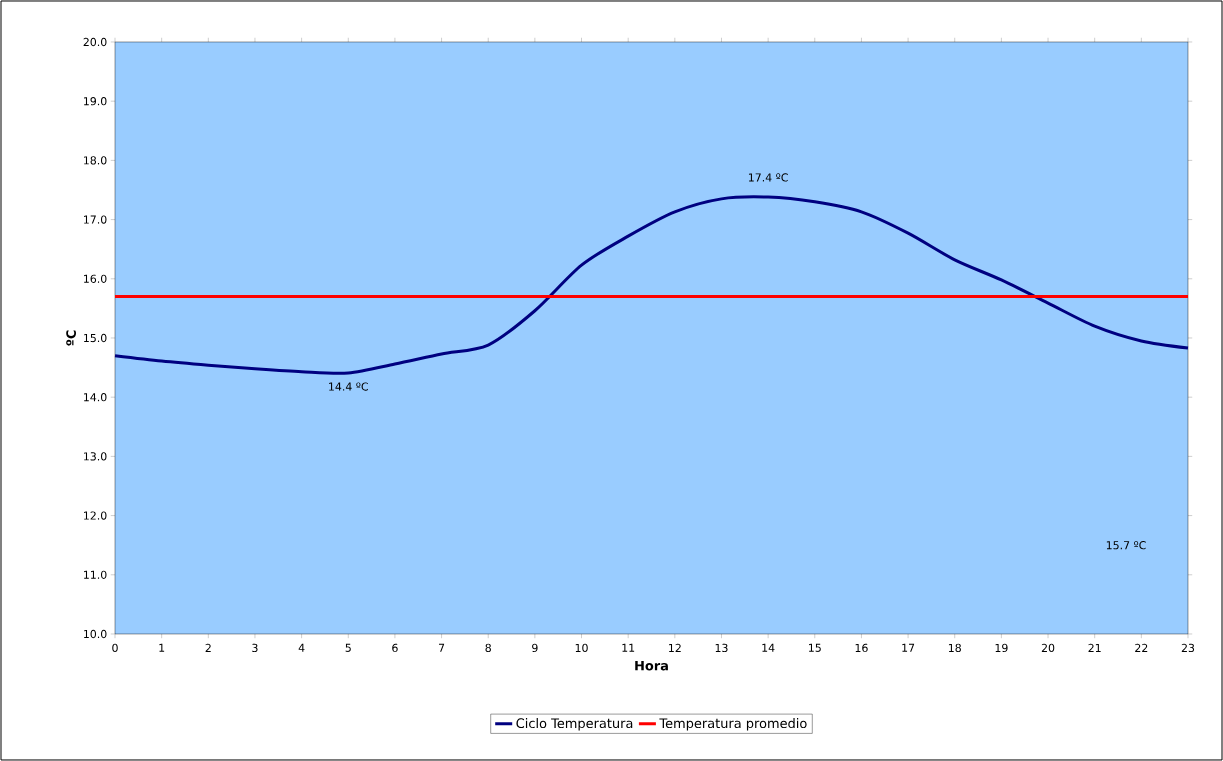 The width and height of the screenshot is (1223, 761). What do you see at coordinates (651, 665) in the screenshot?
I see `x-axis-title: Hora` at bounding box center [651, 665].